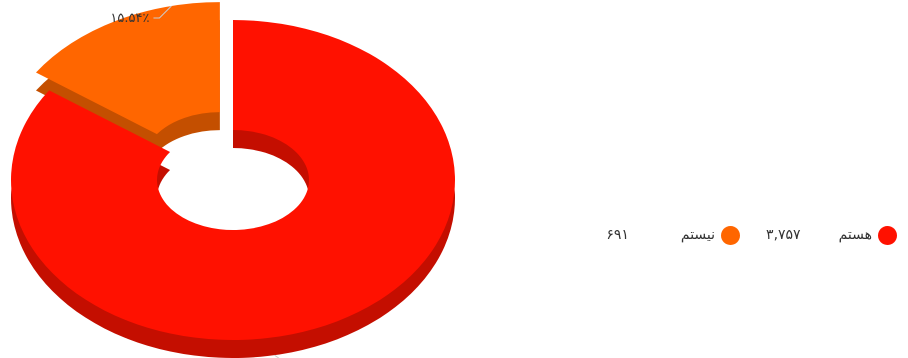 The width and height of the screenshot is (908, 358). I want to click on legend-value-nistam: ۶۹۱, so click(617, 235).